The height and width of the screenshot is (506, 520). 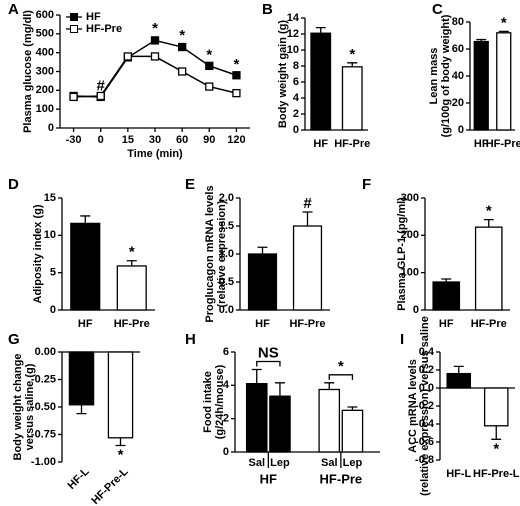 What do you see at coordinates (446, 75) in the screenshot?
I see `y-axis-label: (g/100g of body weight)` at bounding box center [446, 75].